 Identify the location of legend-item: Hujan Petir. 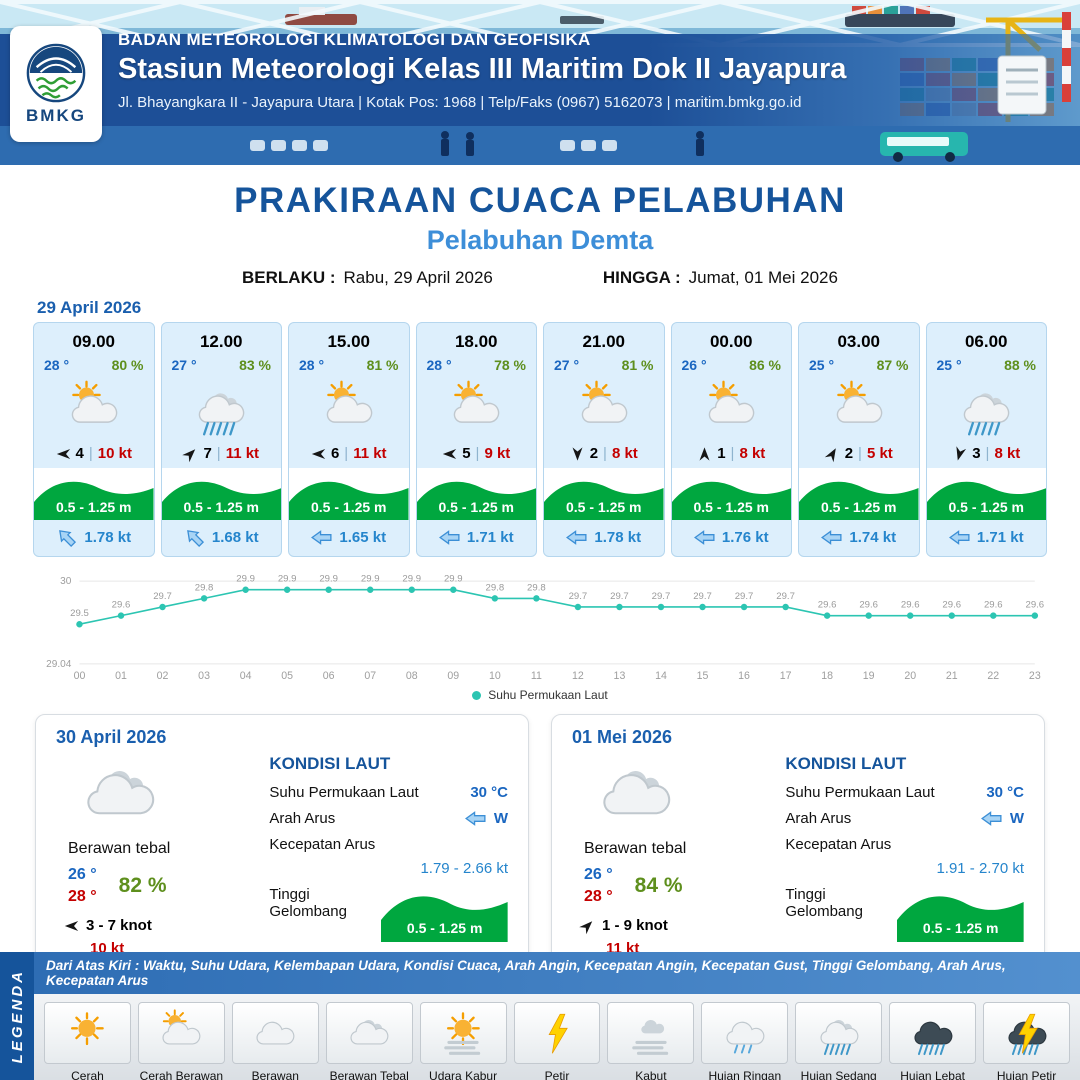
(1026, 1041).